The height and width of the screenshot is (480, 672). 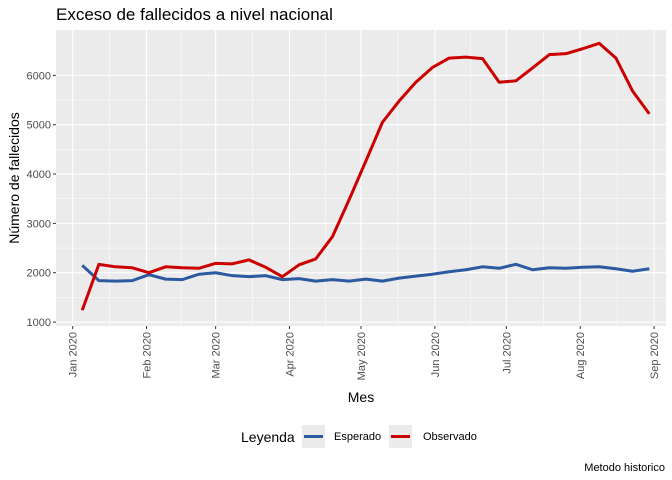 What do you see at coordinates (39, 175) in the screenshot?
I see `y-tick-label: 4000` at bounding box center [39, 175].